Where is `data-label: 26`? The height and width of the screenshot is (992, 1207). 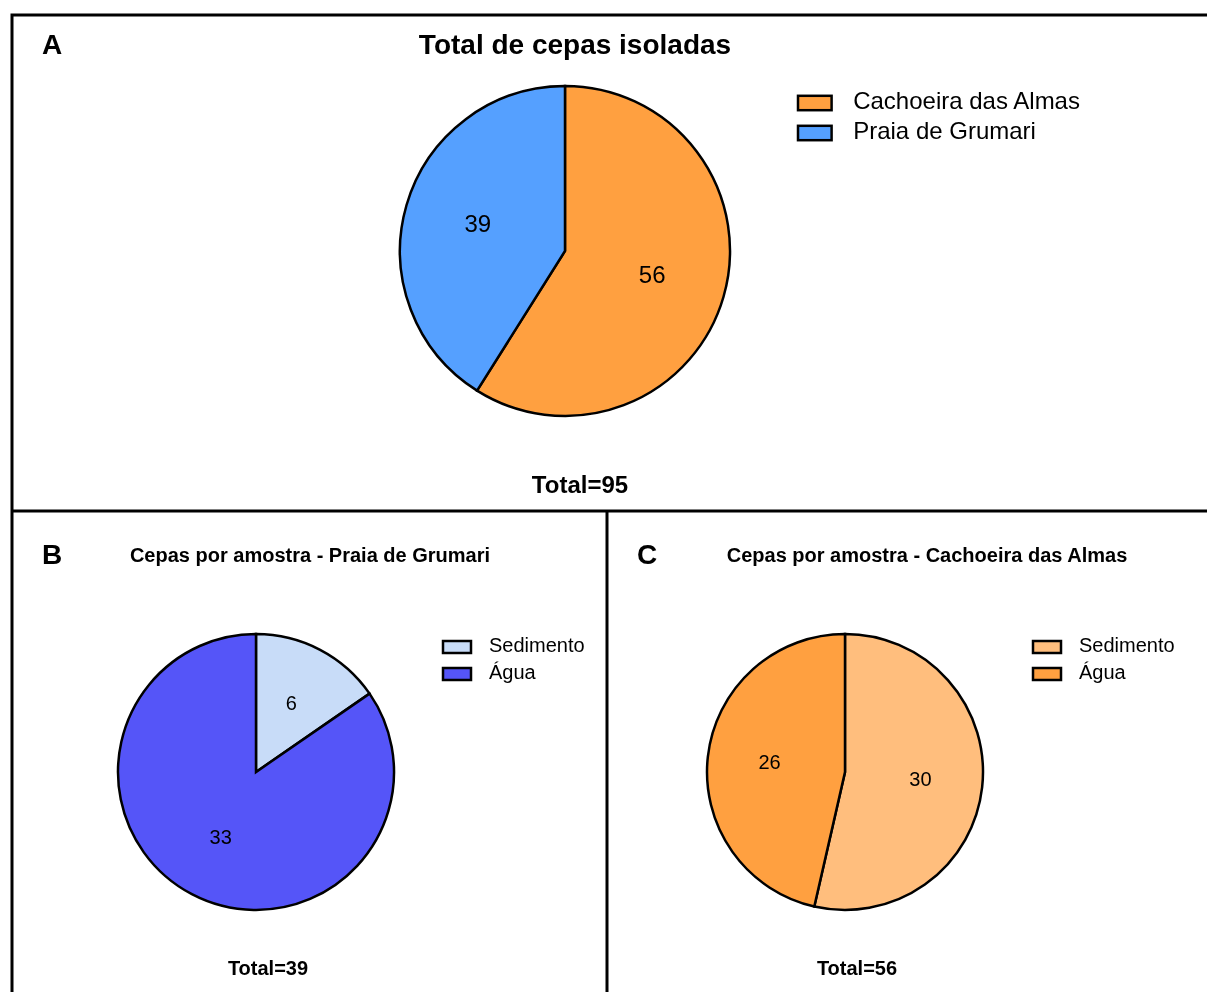
data-label: 26 is located at coordinates (769, 761).